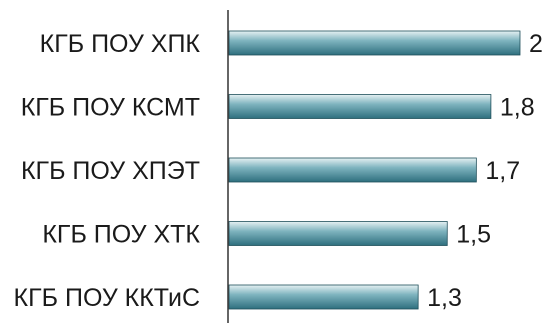  I want to click on category-label: КГБ ПОУ ХПЭТ, so click(110, 171).